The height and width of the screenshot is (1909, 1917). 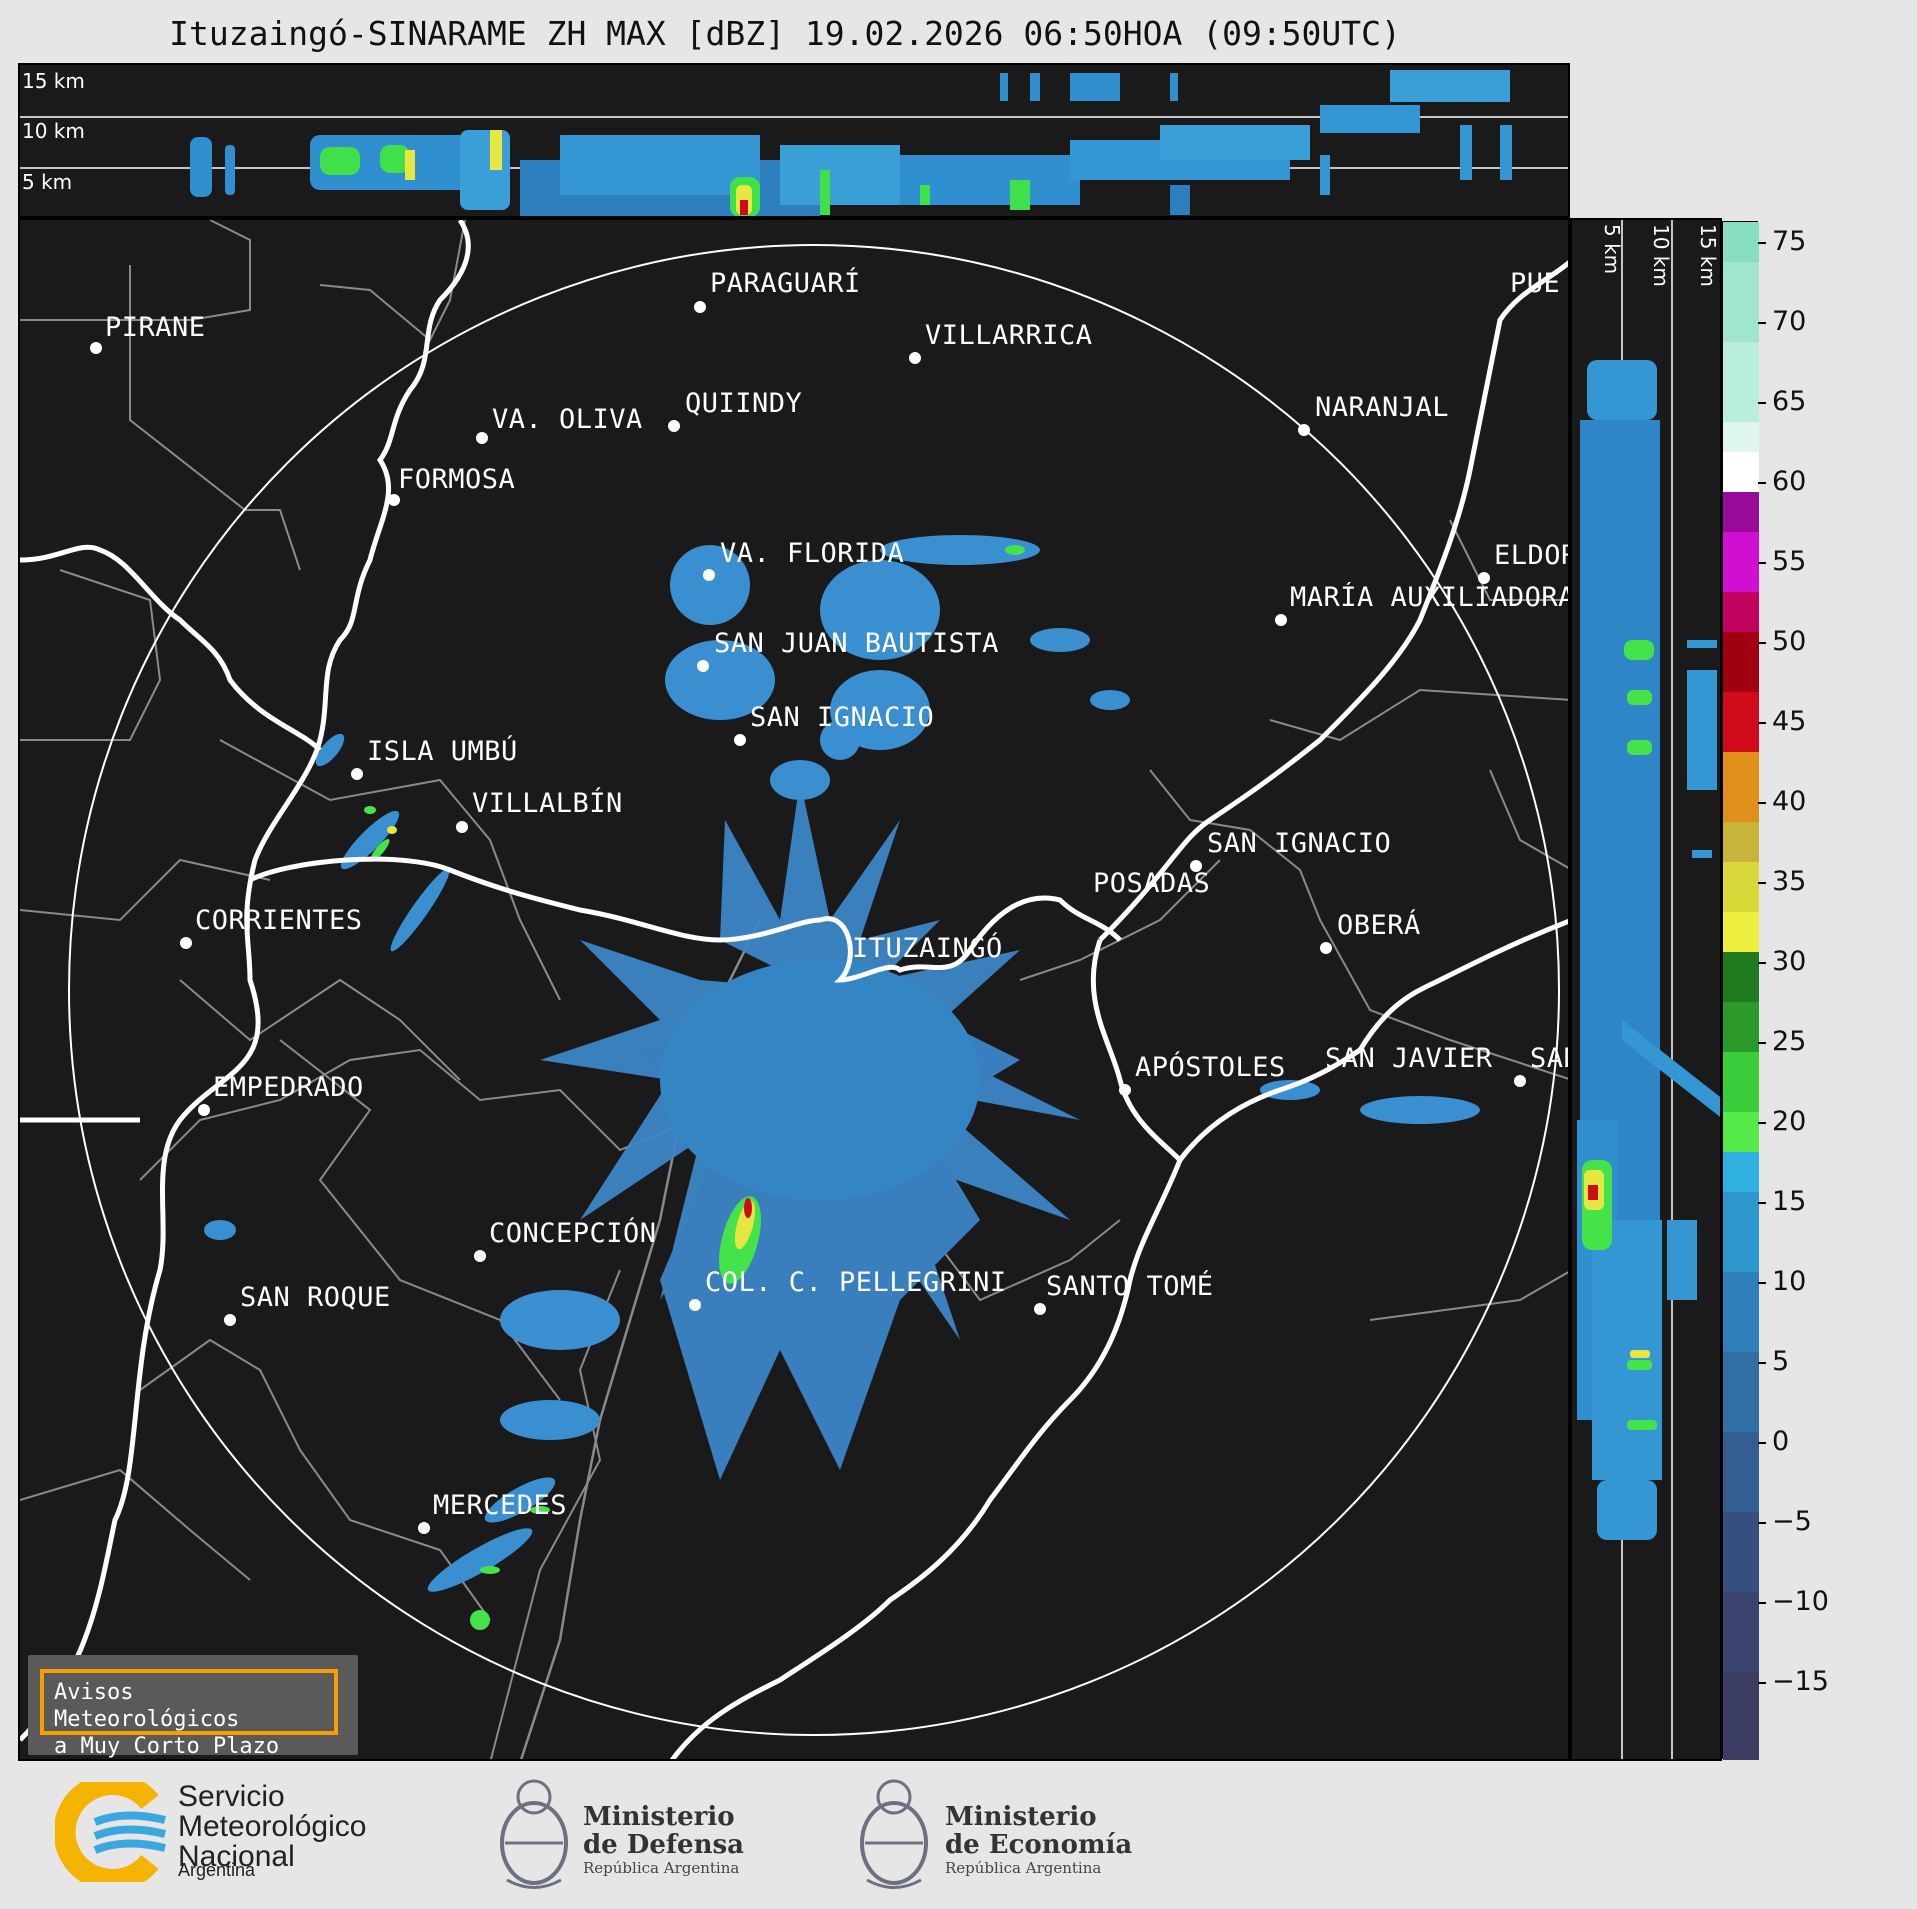 What do you see at coordinates (1782, 321) in the screenshot?
I see `colorbar-tick: 70` at bounding box center [1782, 321].